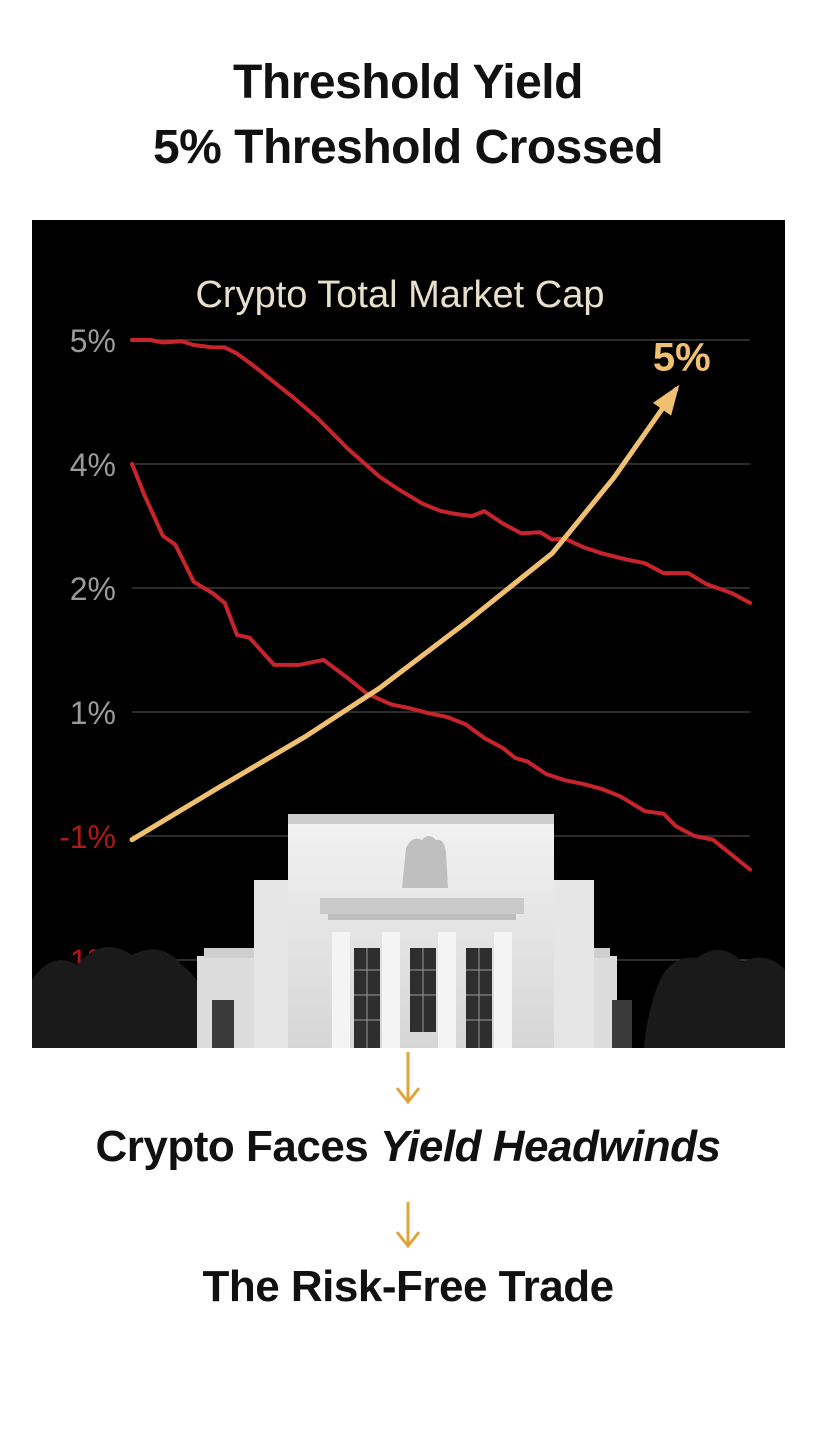 Image resolution: width=816 pixels, height=1440 pixels. I want to click on headline-line-2: 5% Threshold Crossed, so click(408, 147).